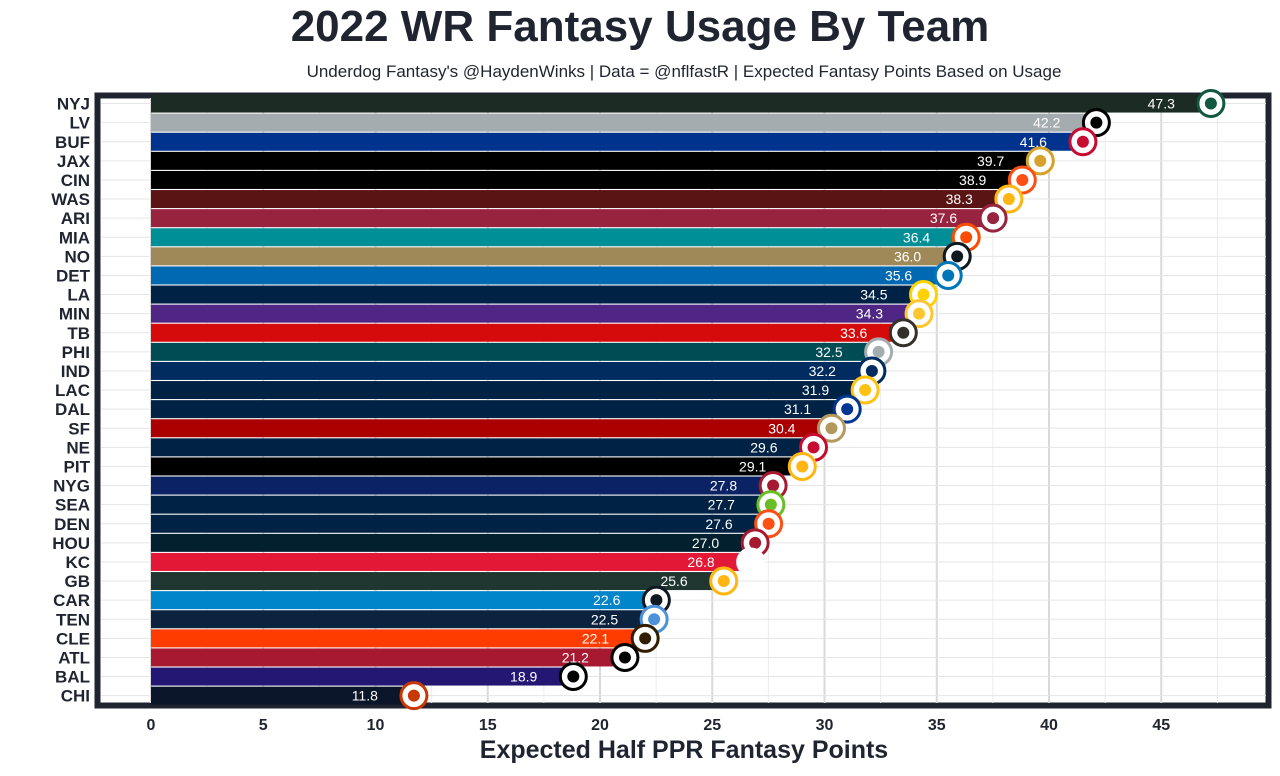 The image size is (1280, 776). Describe the element at coordinates (990, 161) in the screenshot. I see `value-label: 39.7` at that location.